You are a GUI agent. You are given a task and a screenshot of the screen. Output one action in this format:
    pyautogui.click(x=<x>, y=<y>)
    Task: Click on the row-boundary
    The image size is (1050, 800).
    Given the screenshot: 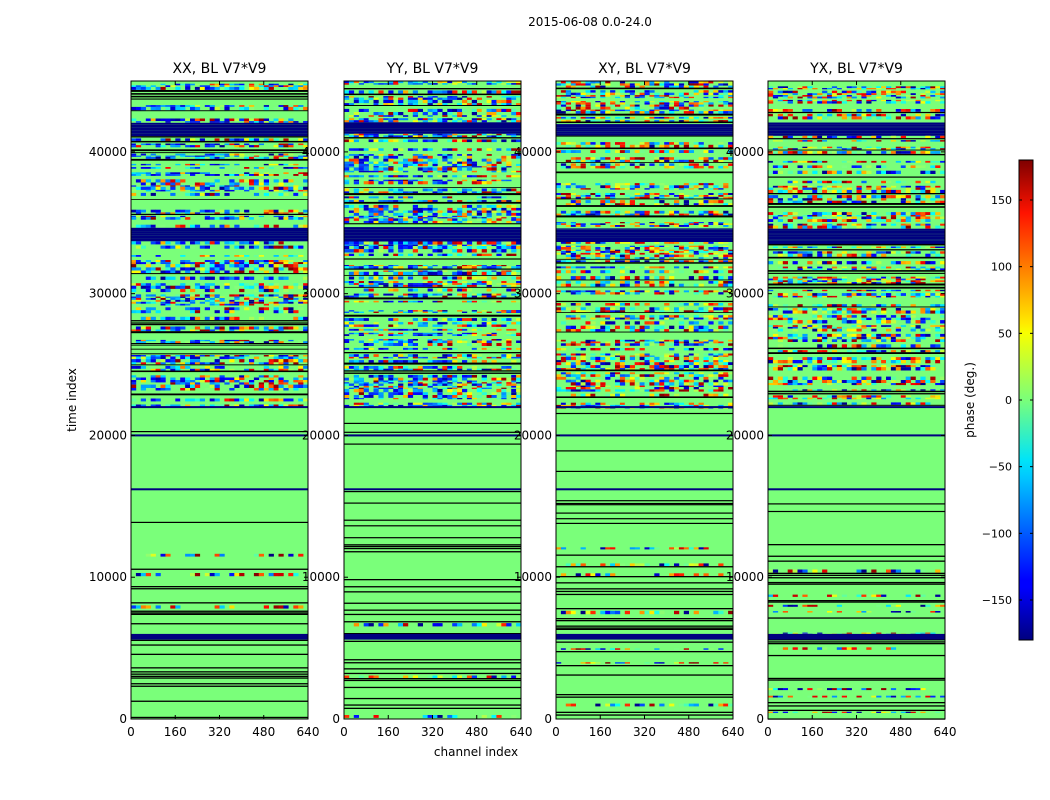 What is the action you would take?
    pyautogui.click(x=219, y=432)
    